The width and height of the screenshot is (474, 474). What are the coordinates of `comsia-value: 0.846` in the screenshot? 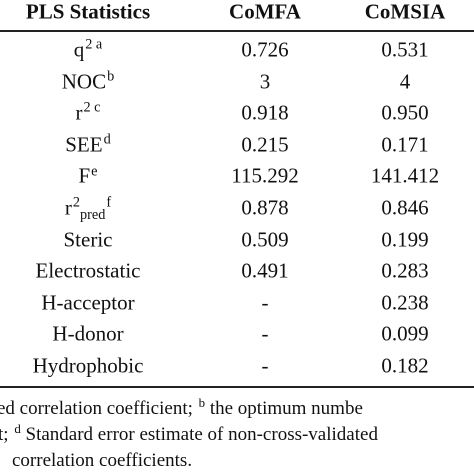 It's located at (405, 207).